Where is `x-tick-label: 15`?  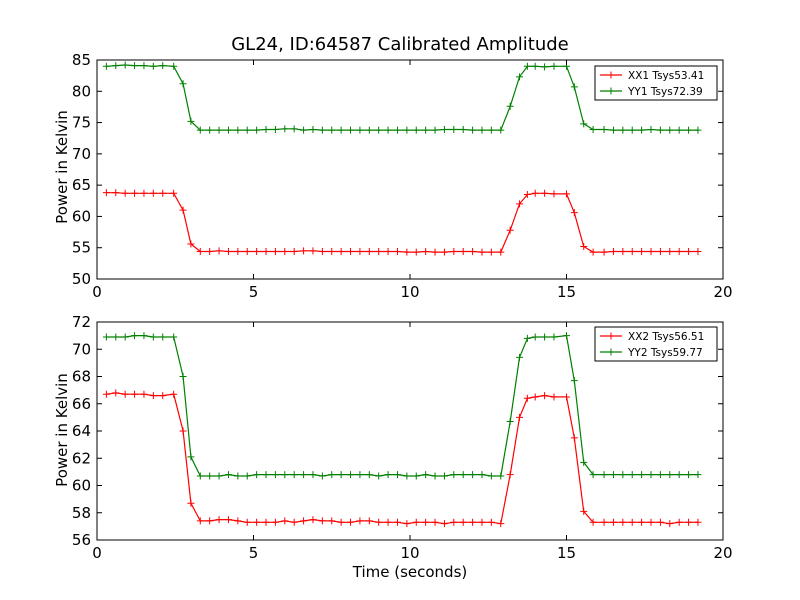 x-tick-label: 15 is located at coordinates (566, 553).